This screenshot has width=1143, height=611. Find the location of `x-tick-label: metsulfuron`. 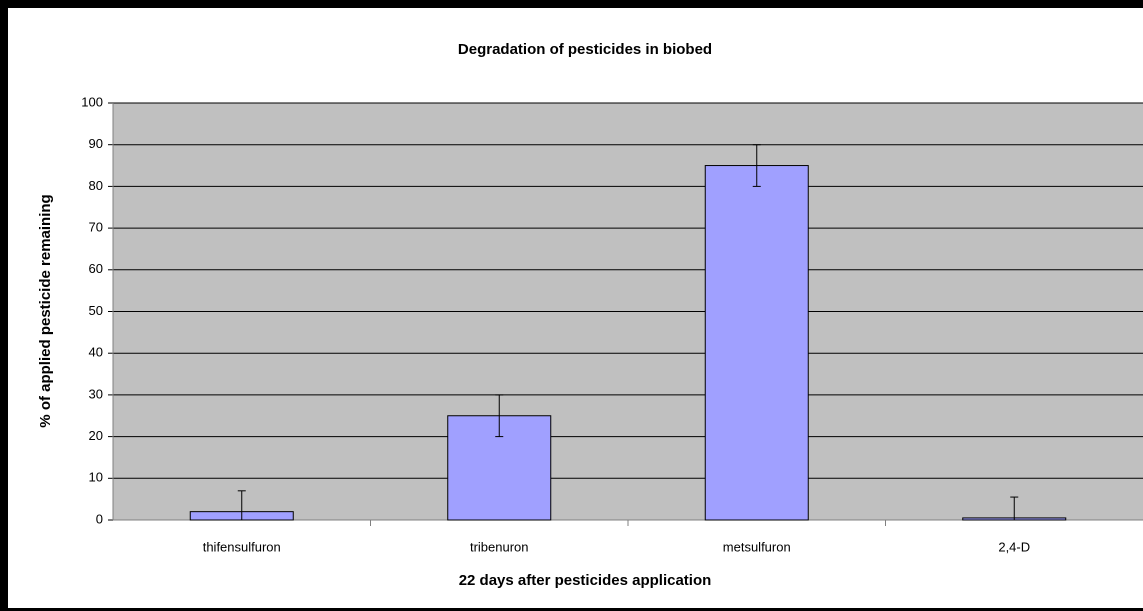

x-tick-label: metsulfuron is located at coordinates (757, 546).